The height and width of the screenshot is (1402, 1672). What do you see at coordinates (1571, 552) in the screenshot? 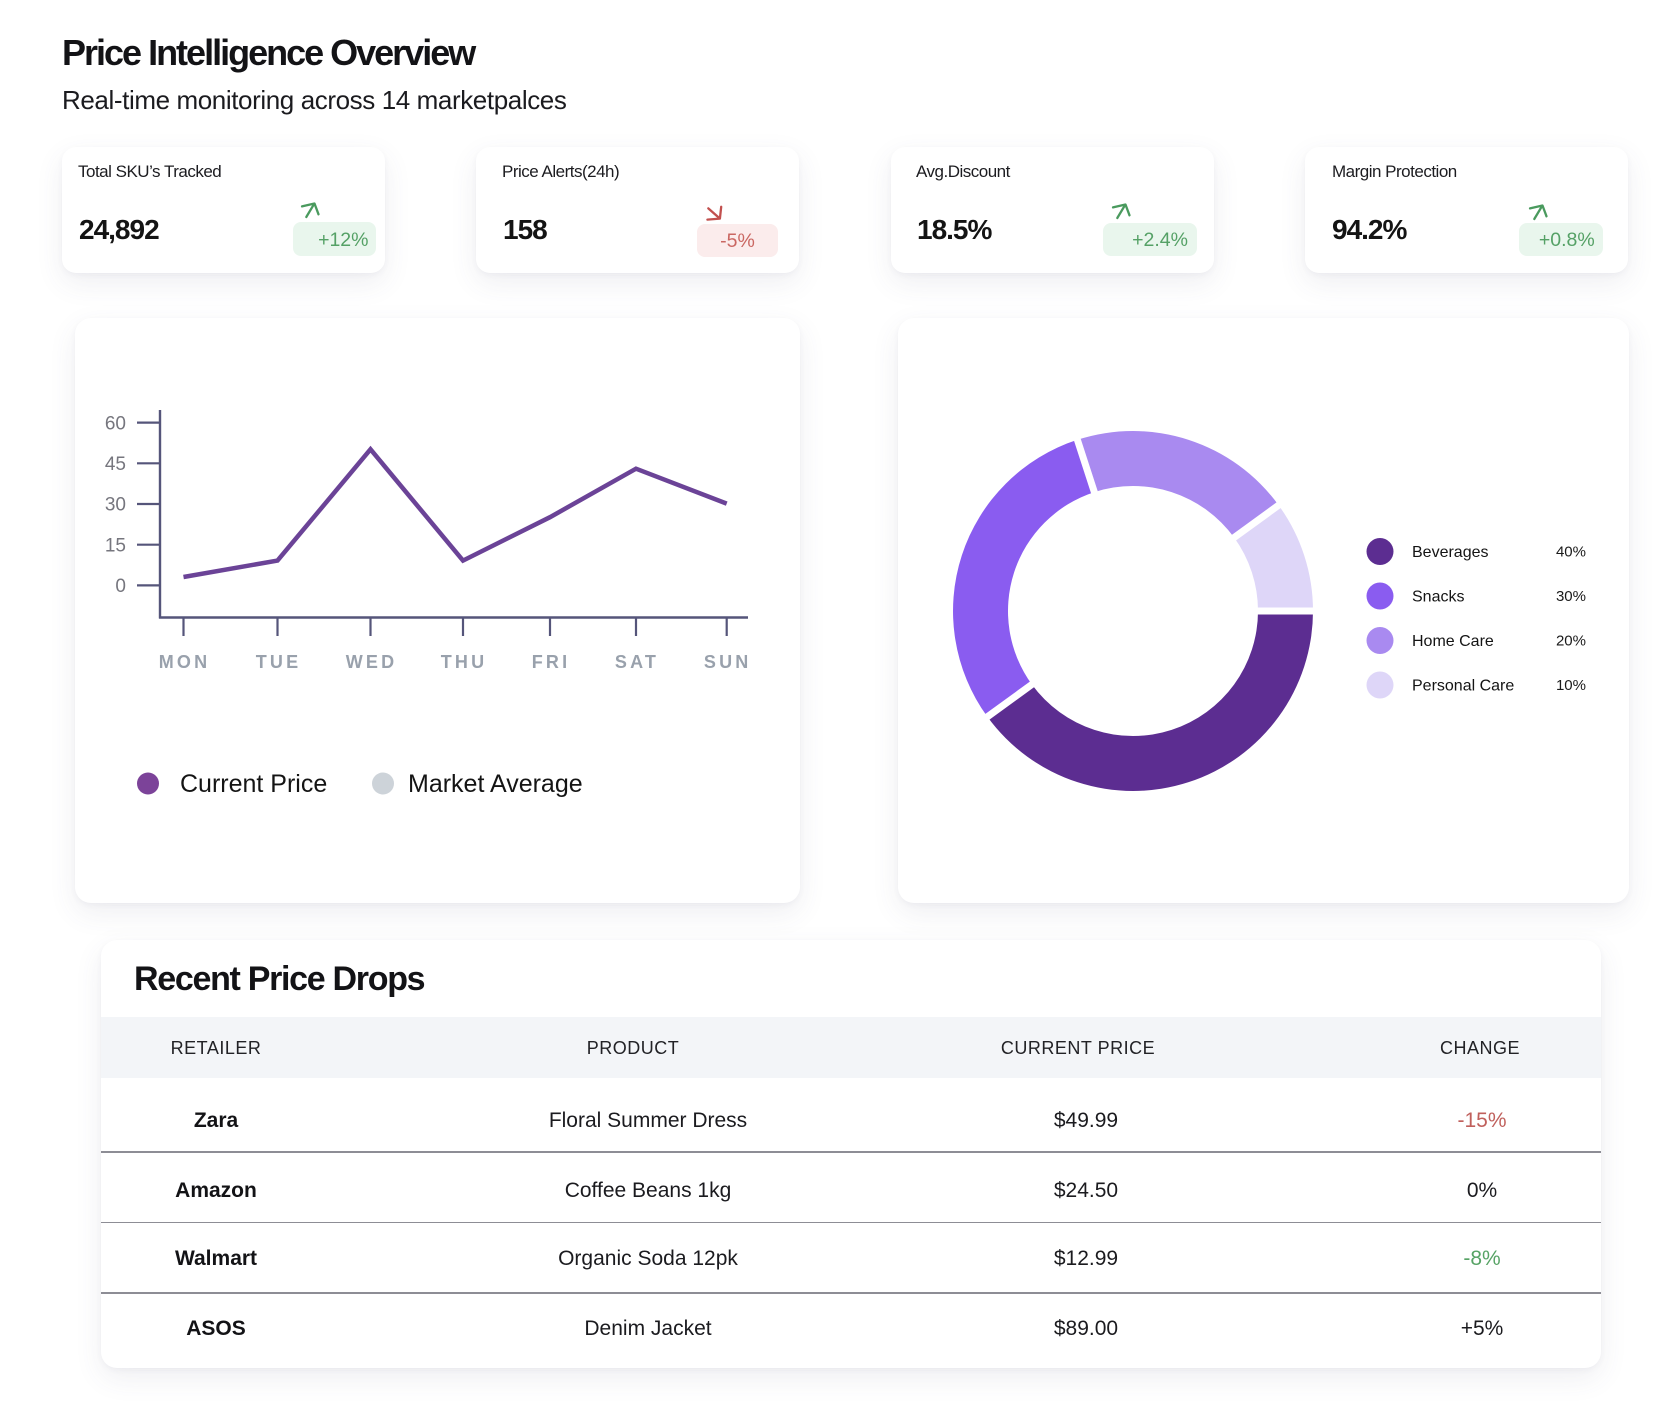
I see `svg-text: 40%` at bounding box center [1571, 552].